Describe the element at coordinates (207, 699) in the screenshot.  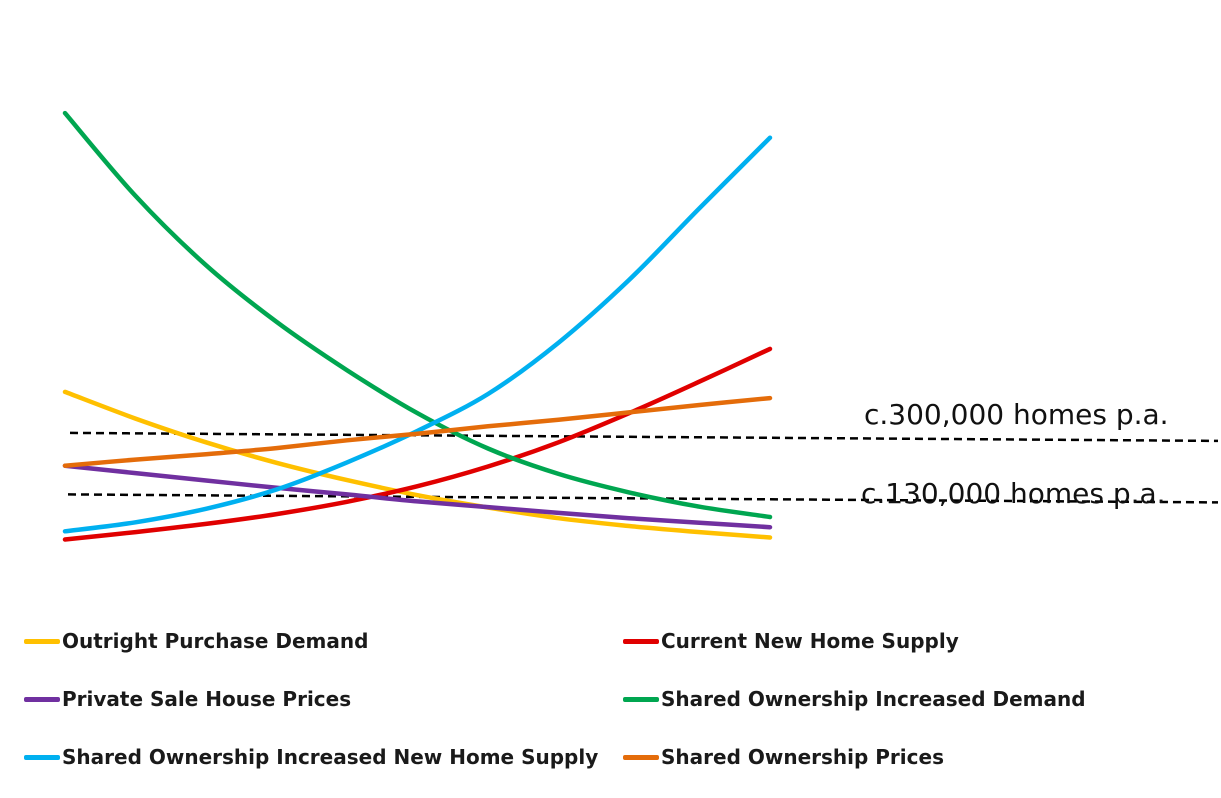
I see `legend-label: Private Sale House Prices` at that location.